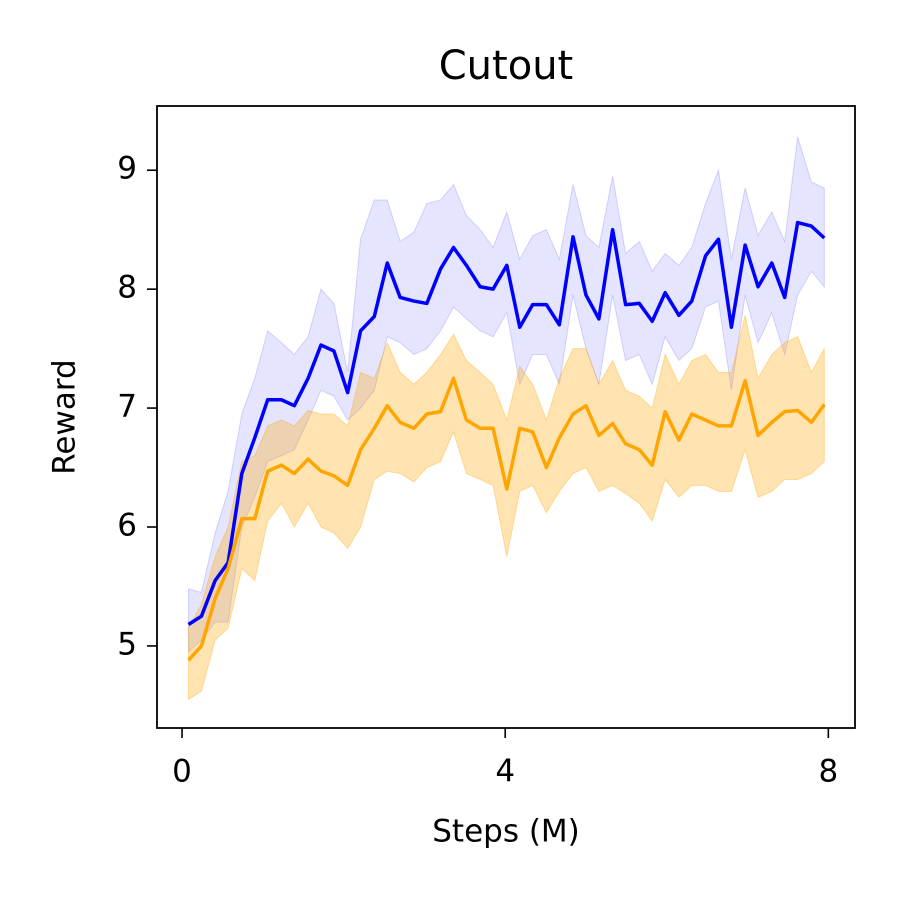  I want to click on y-tick-label: 5, so click(127, 644).